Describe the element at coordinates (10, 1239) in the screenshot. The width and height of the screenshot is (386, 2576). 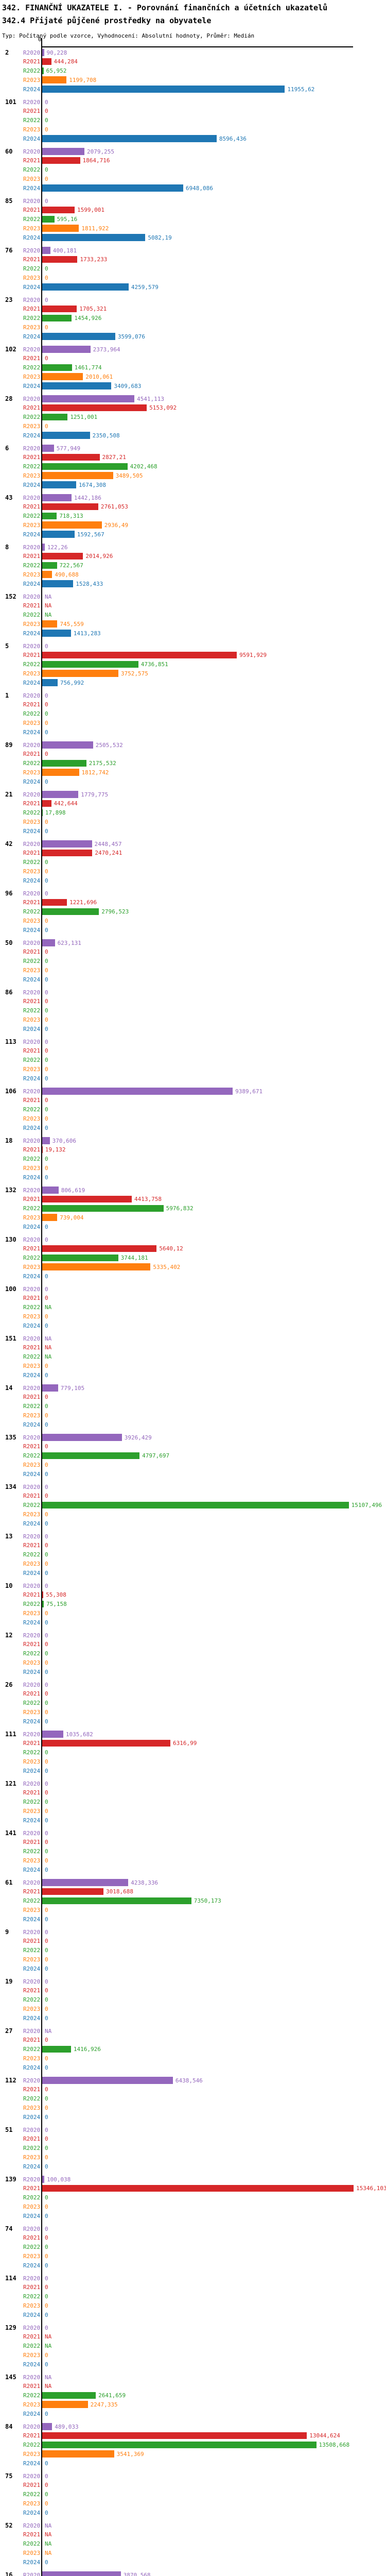
I see `group-id-label: 130` at that location.